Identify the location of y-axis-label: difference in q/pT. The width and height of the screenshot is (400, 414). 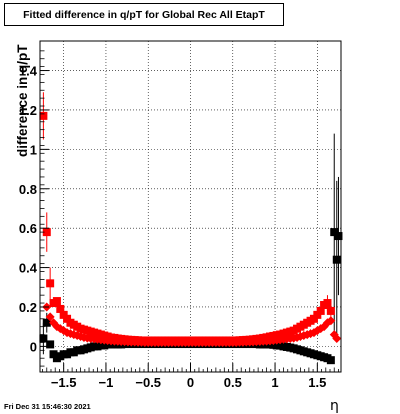
(22, 100).